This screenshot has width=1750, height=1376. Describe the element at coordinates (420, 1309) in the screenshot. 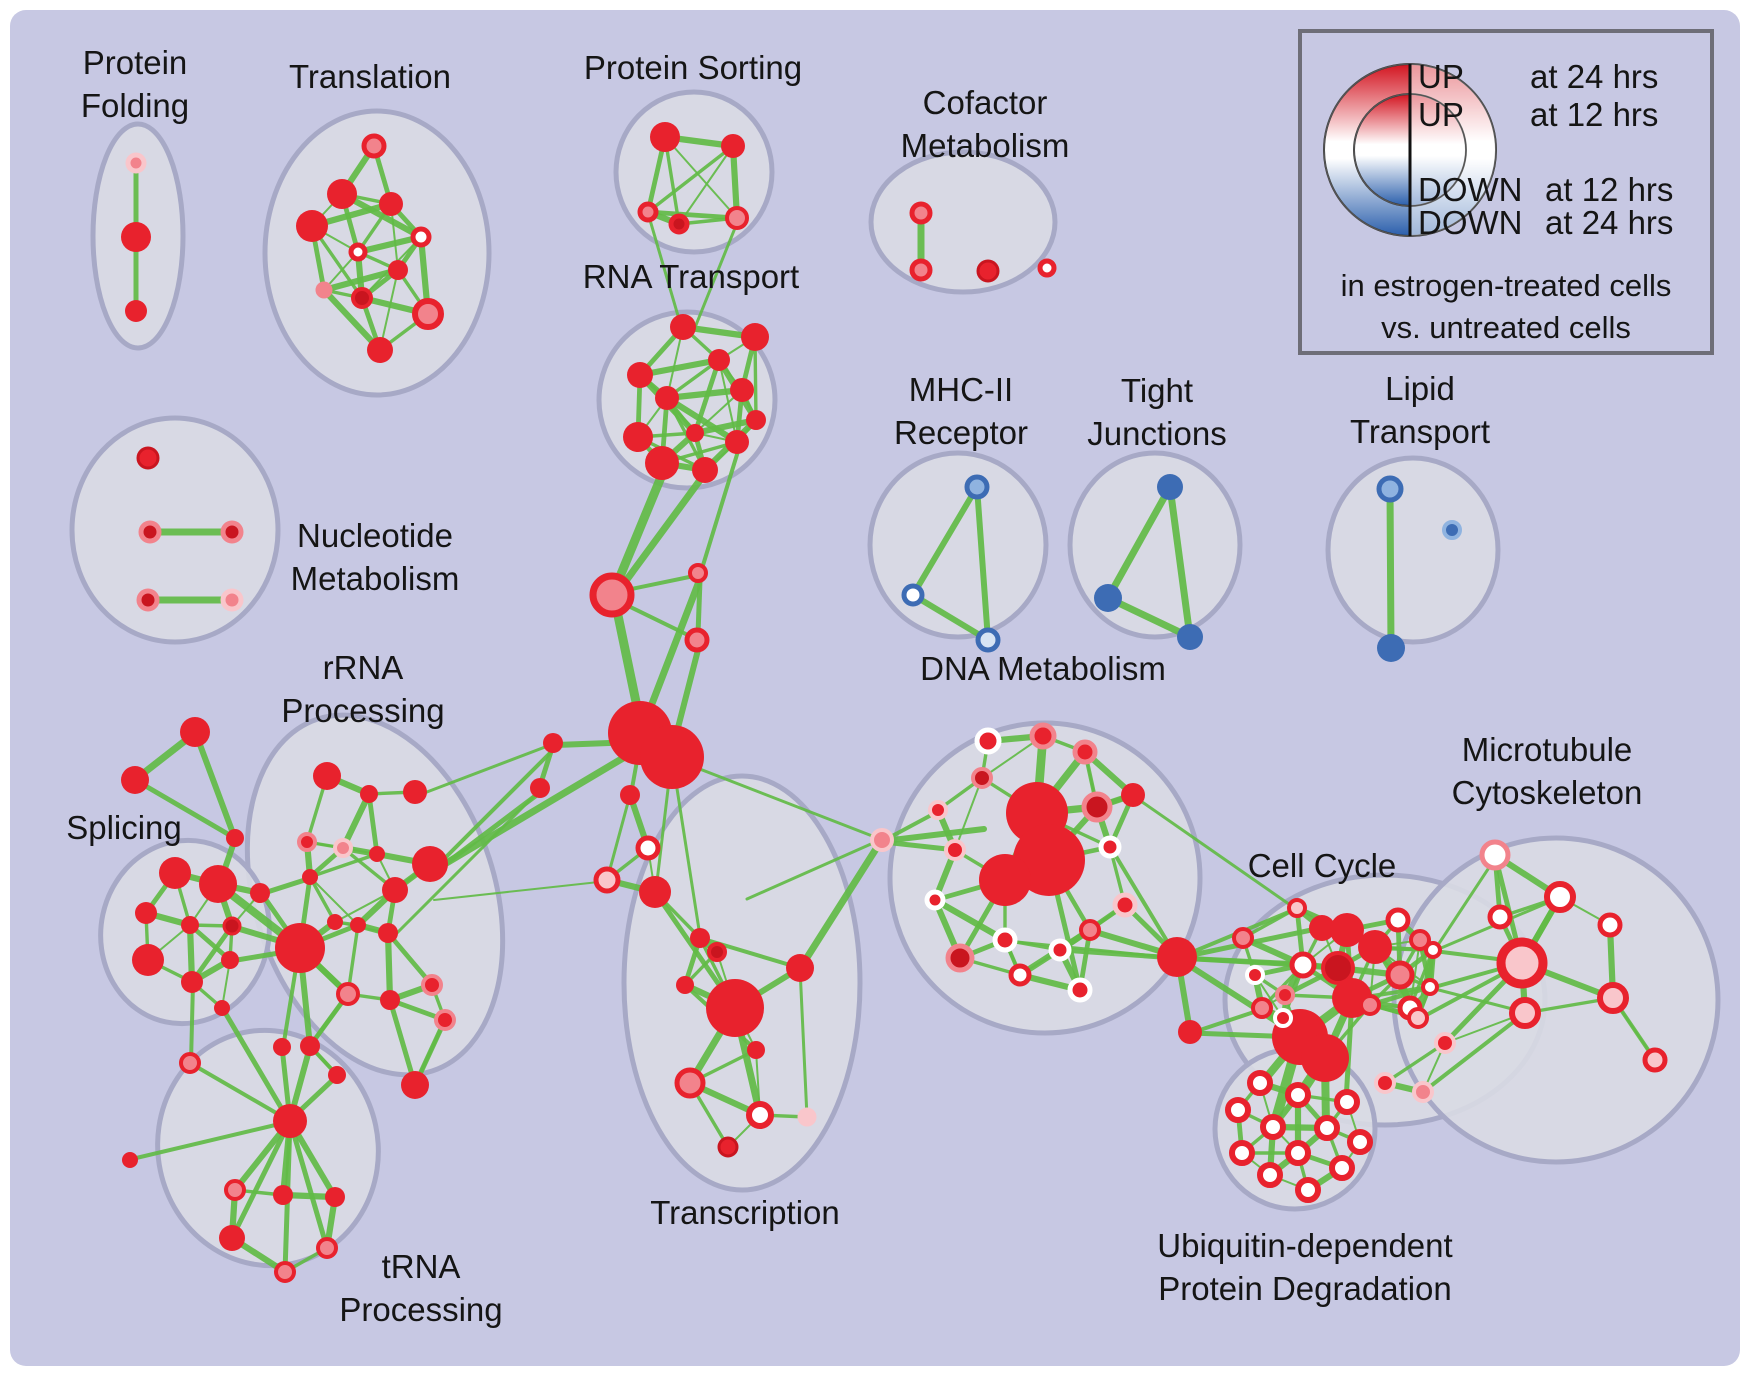

I see `cluster-label-trna-processing: Processing` at that location.